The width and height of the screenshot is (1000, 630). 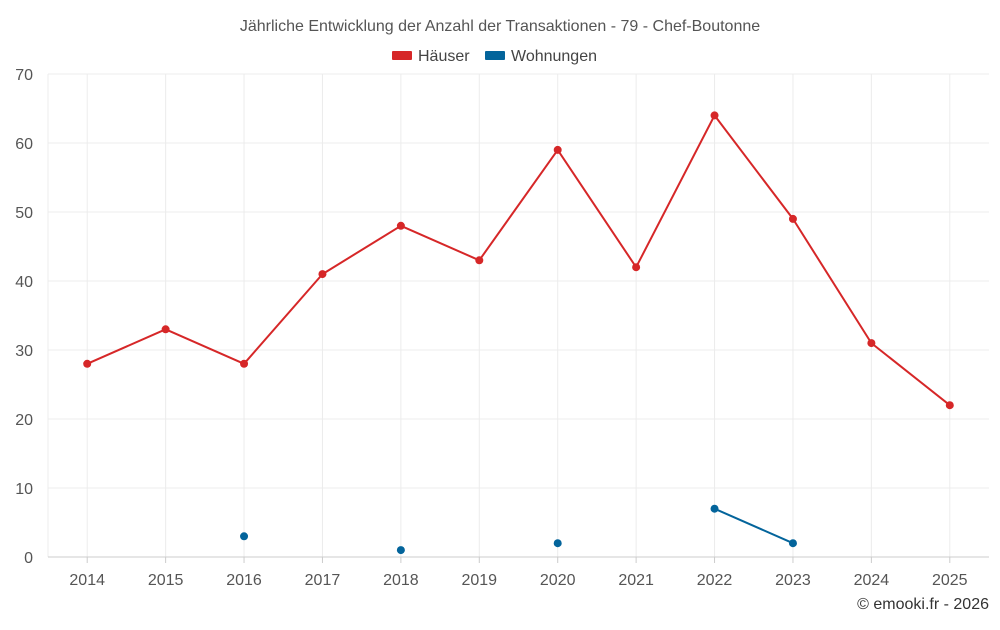 What do you see at coordinates (872, 580) in the screenshot?
I see `x-tick-label: 2024` at bounding box center [872, 580].